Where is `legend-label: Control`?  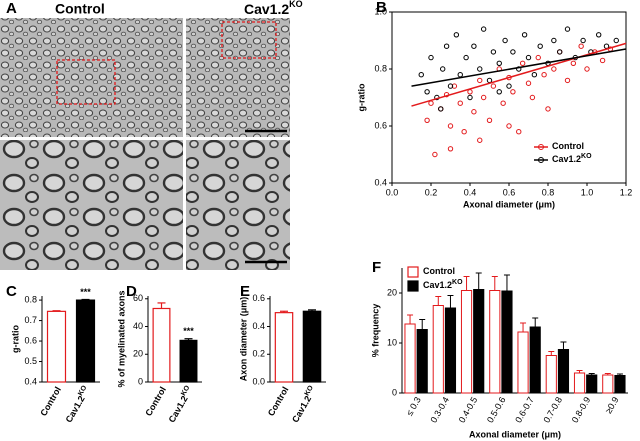 legend-label: Control is located at coordinates (439, 271).